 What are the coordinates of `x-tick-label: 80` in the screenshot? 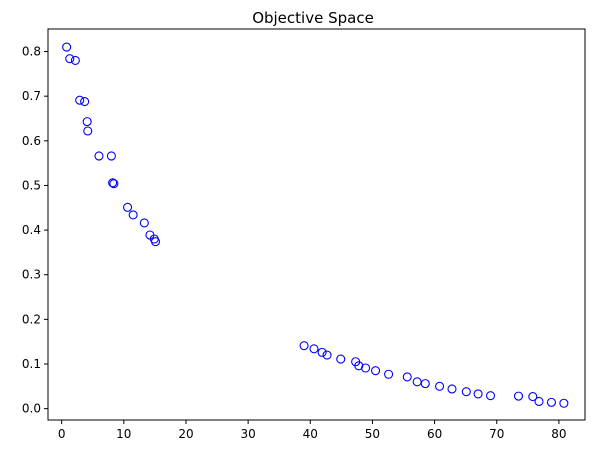 It's located at (558, 434).